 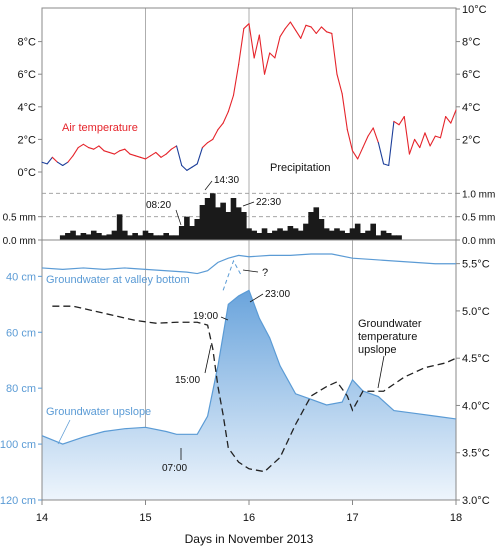 What do you see at coordinates (18, 501) in the screenshot?
I see `depth-tick-label-120: 120 cm` at bounding box center [18, 501].